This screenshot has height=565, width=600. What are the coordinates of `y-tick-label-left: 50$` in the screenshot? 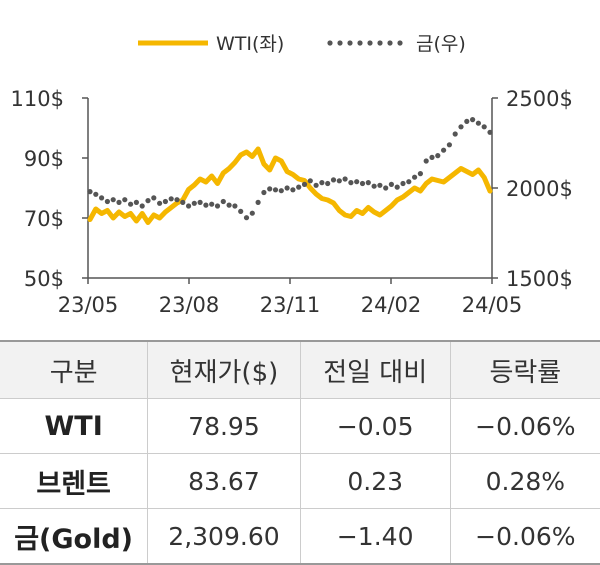 It's located at (44, 279).